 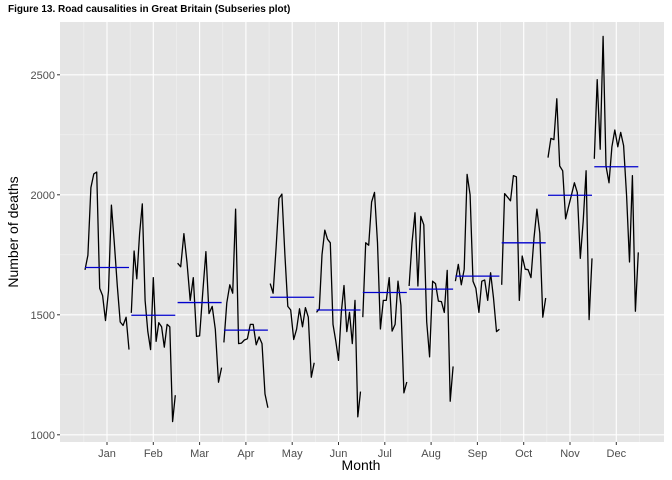 I want to click on subseries-line-jul, so click(x=385, y=292).